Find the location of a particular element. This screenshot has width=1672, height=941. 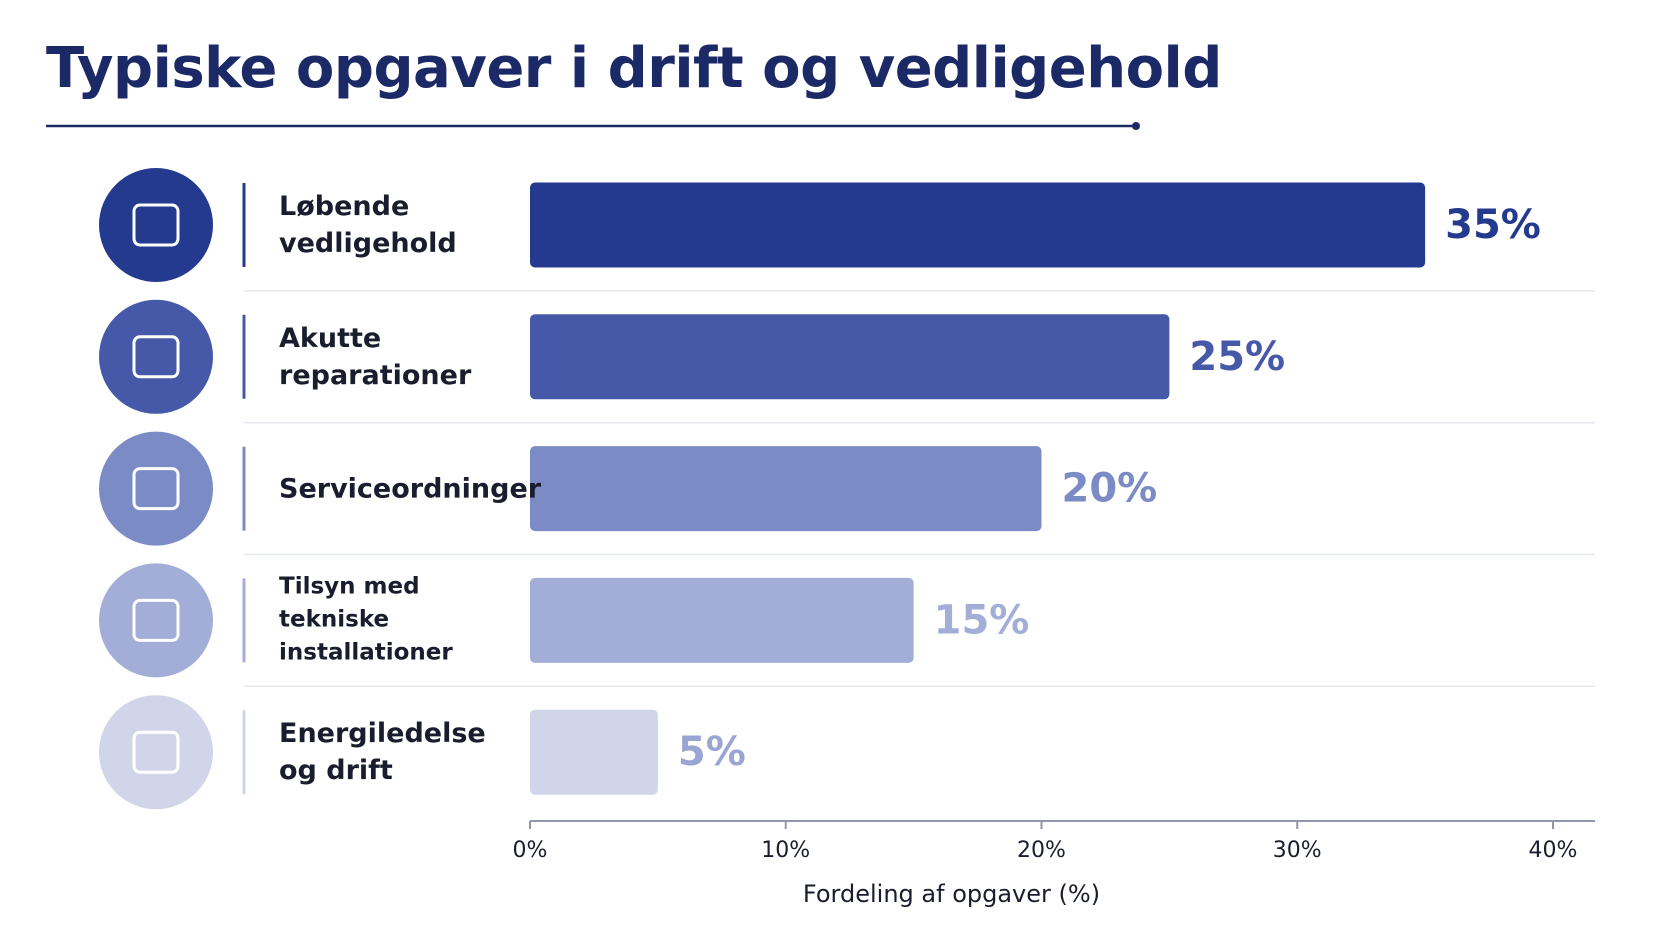

category-label: Akutte reparationer is located at coordinates (375, 356).